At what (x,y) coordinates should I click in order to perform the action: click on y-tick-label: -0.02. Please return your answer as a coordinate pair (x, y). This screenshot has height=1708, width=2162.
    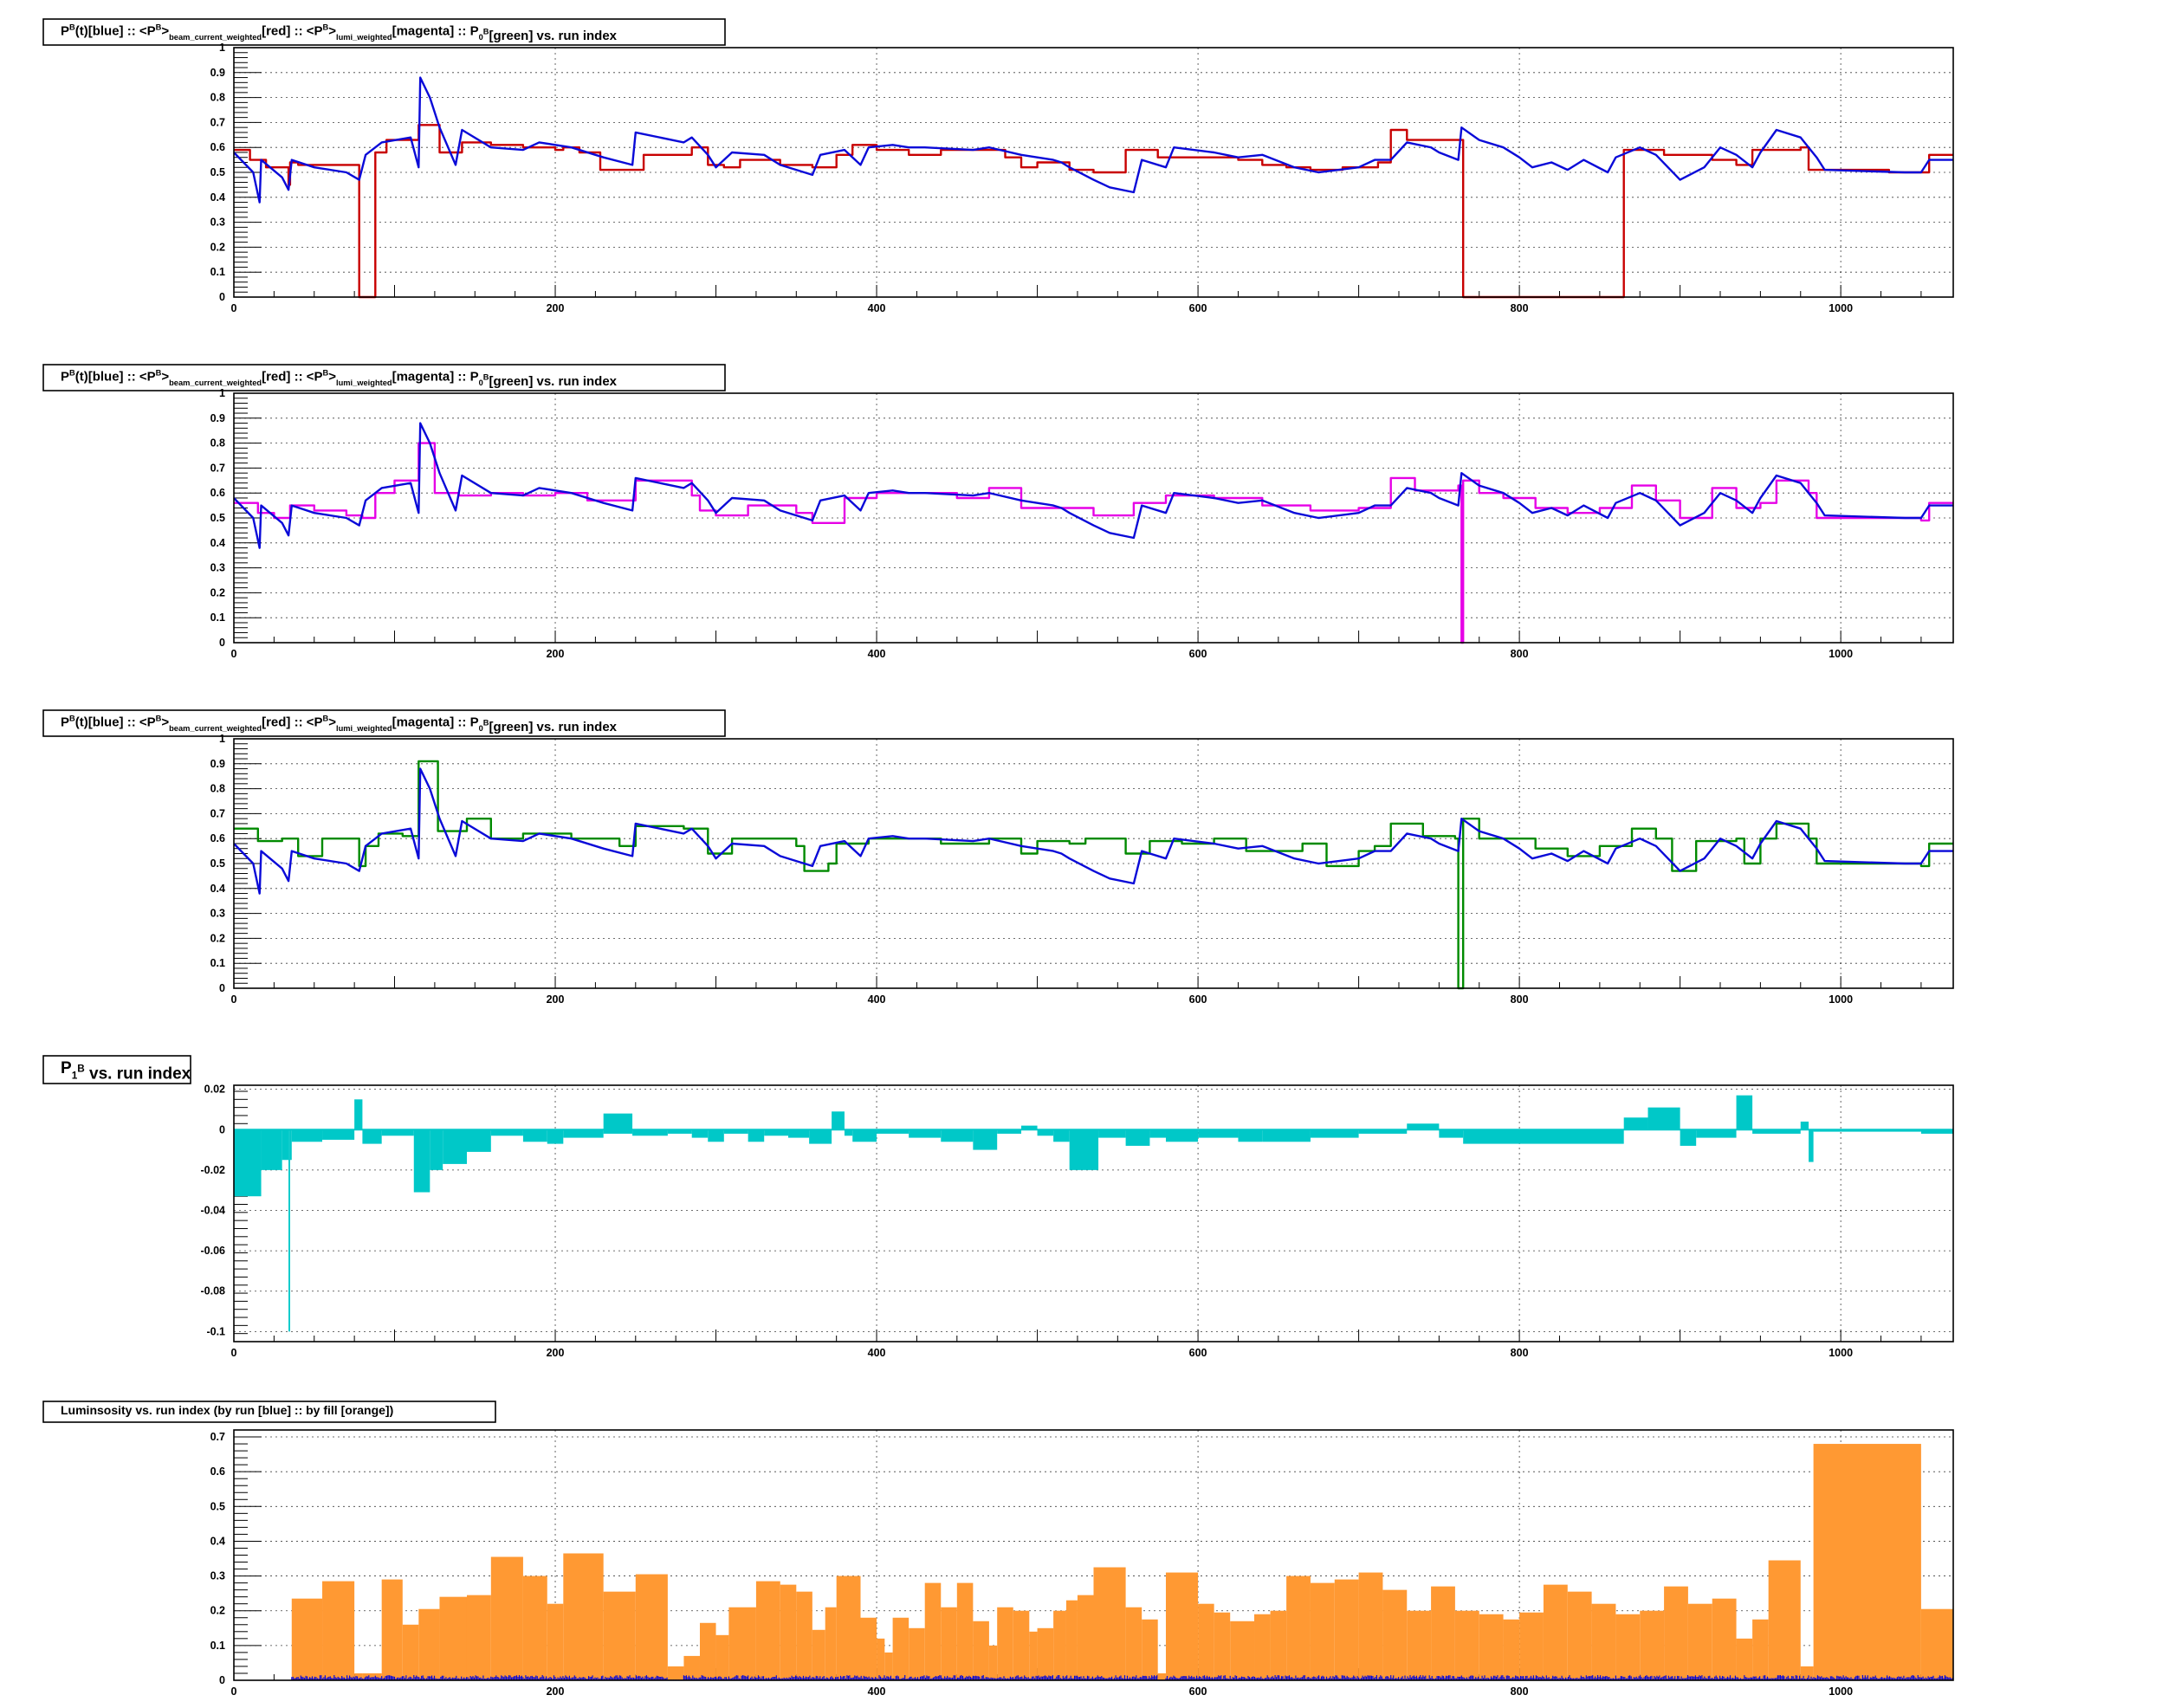
    Looking at the image, I should click on (213, 1170).